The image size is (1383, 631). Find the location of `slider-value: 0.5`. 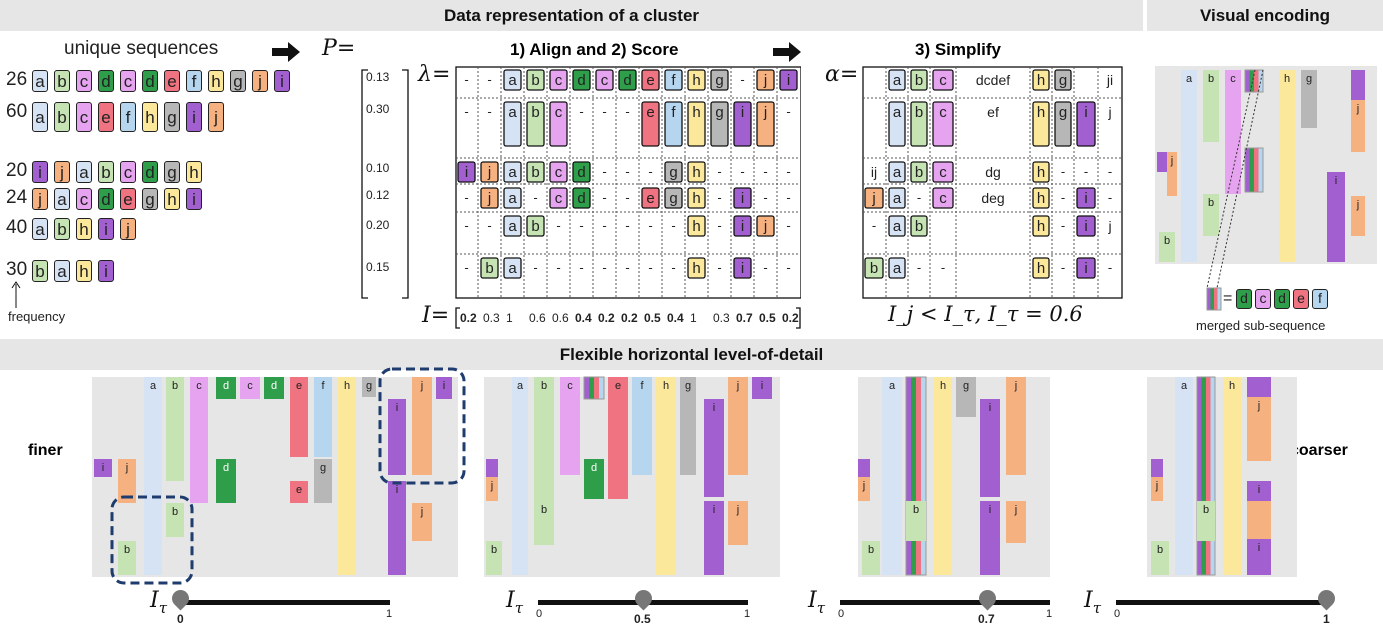

slider-value: 0.5 is located at coordinates (642, 619).